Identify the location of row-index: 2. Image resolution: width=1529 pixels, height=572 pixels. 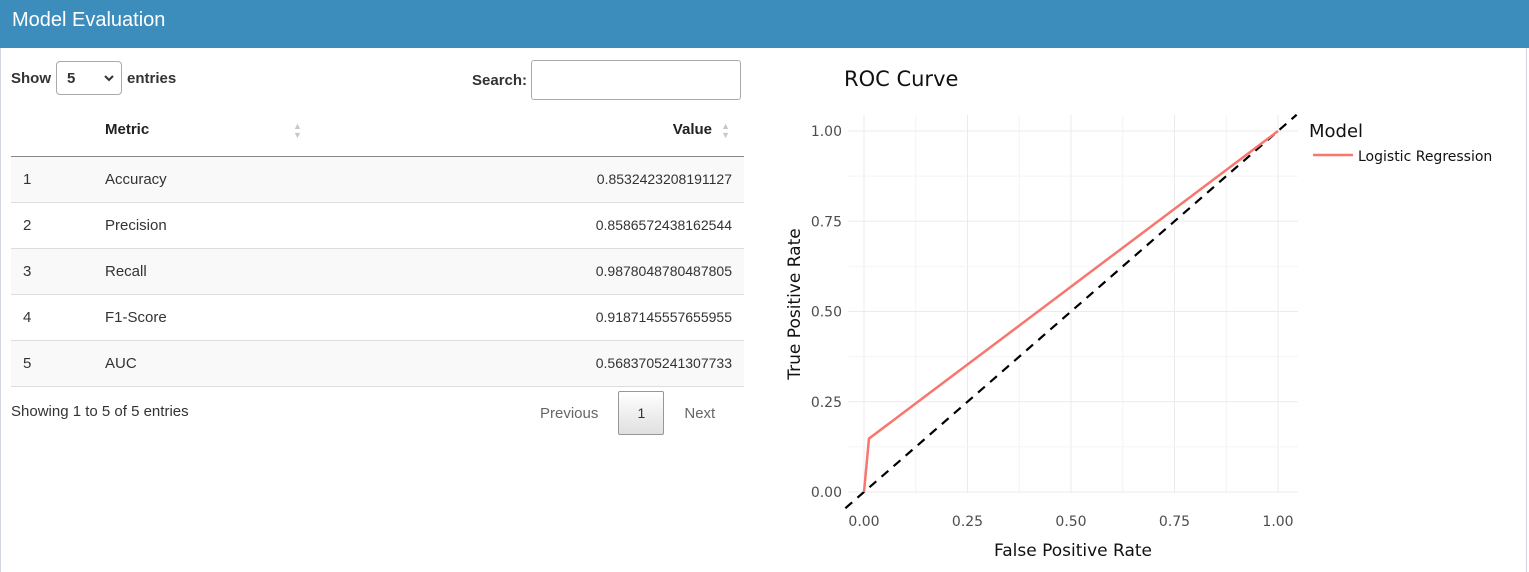
(27, 225).